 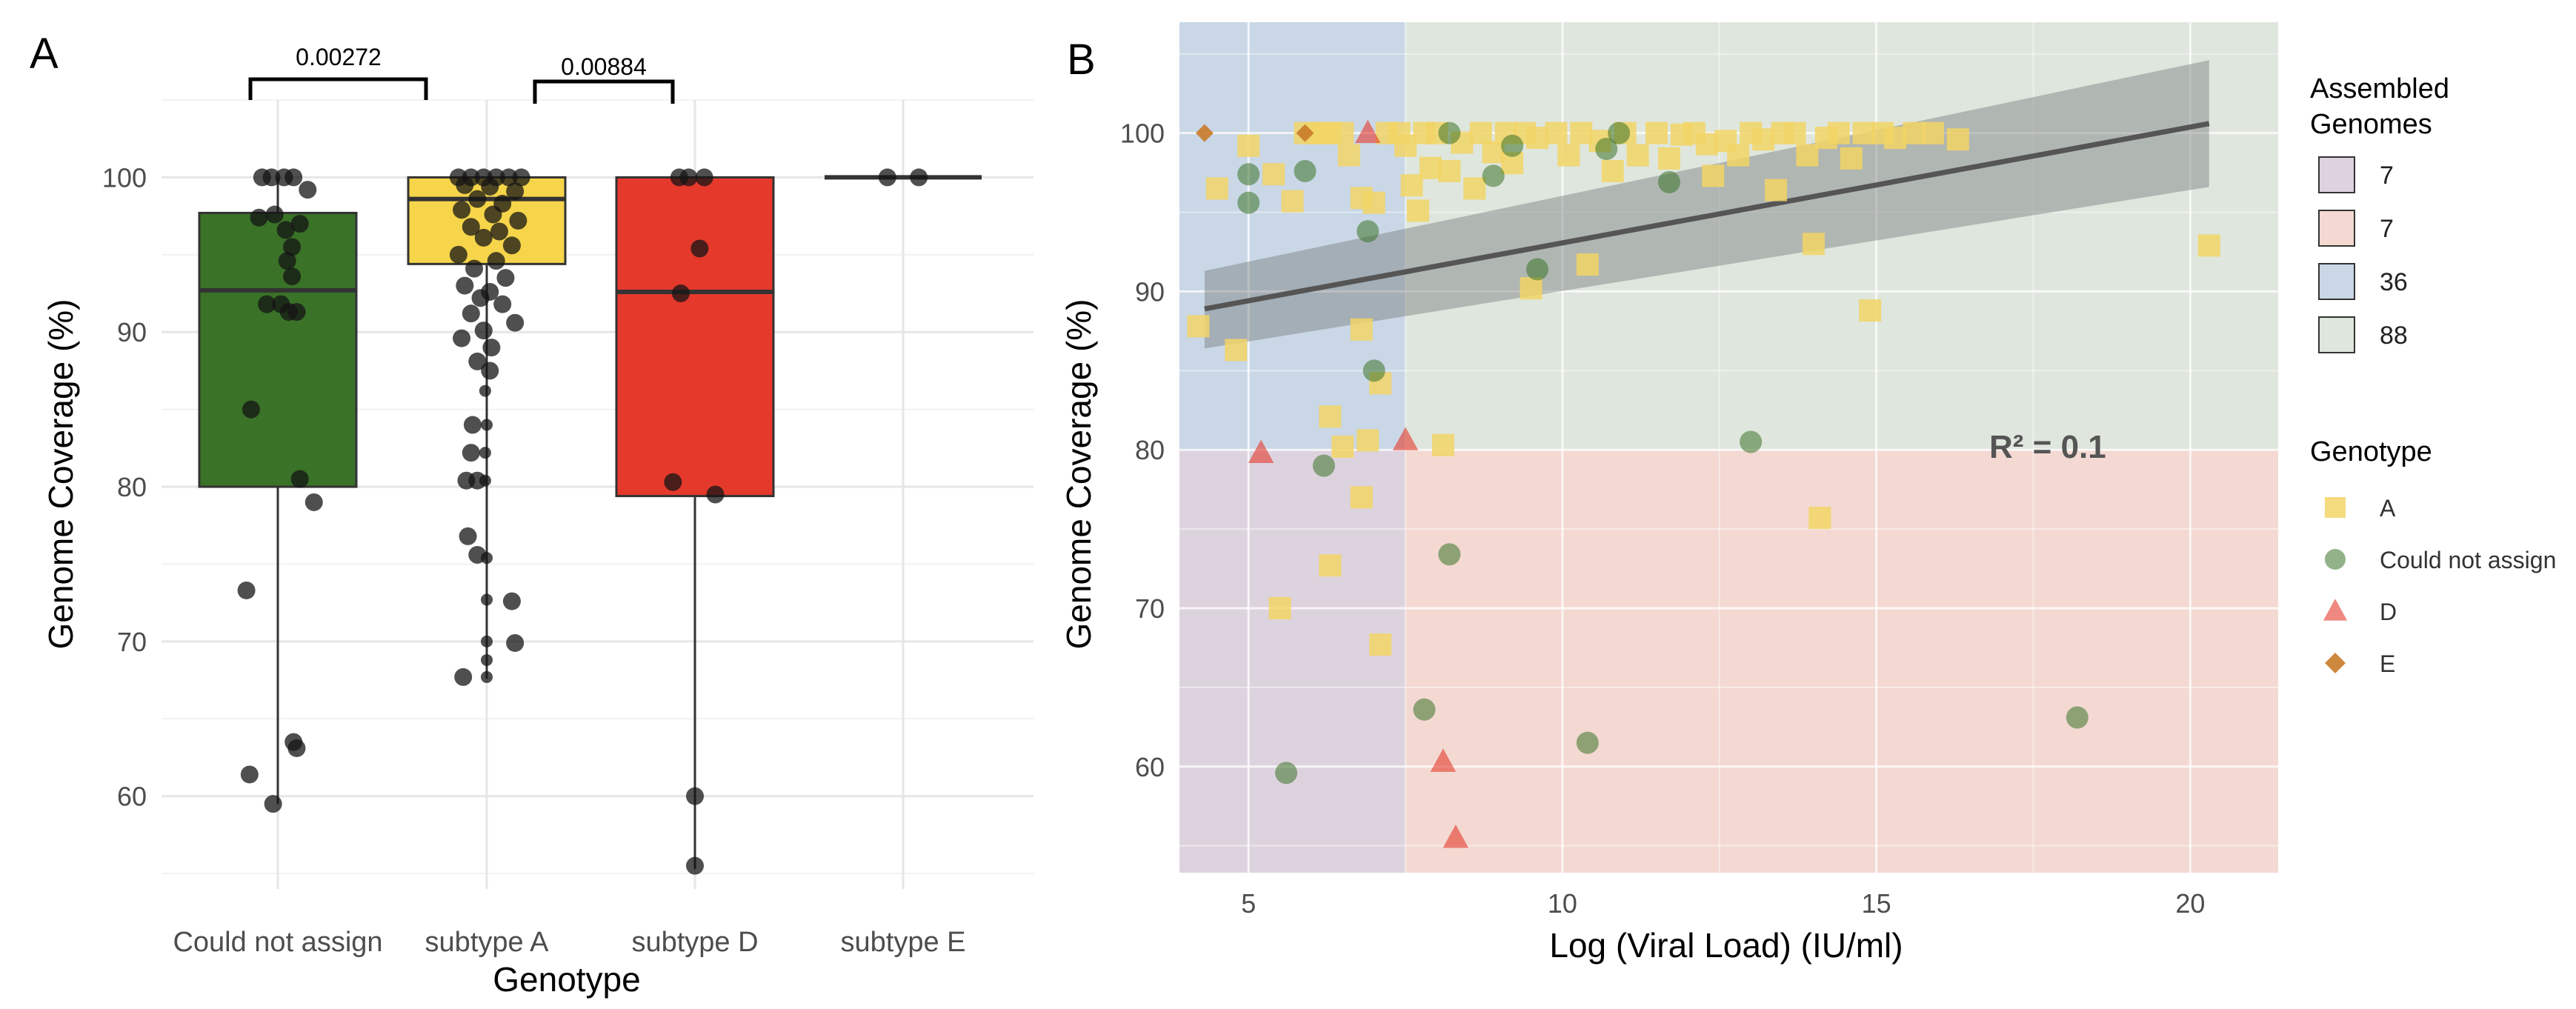 I want to click on panel-b-y-tick-label: 100, so click(x=1142, y=134).